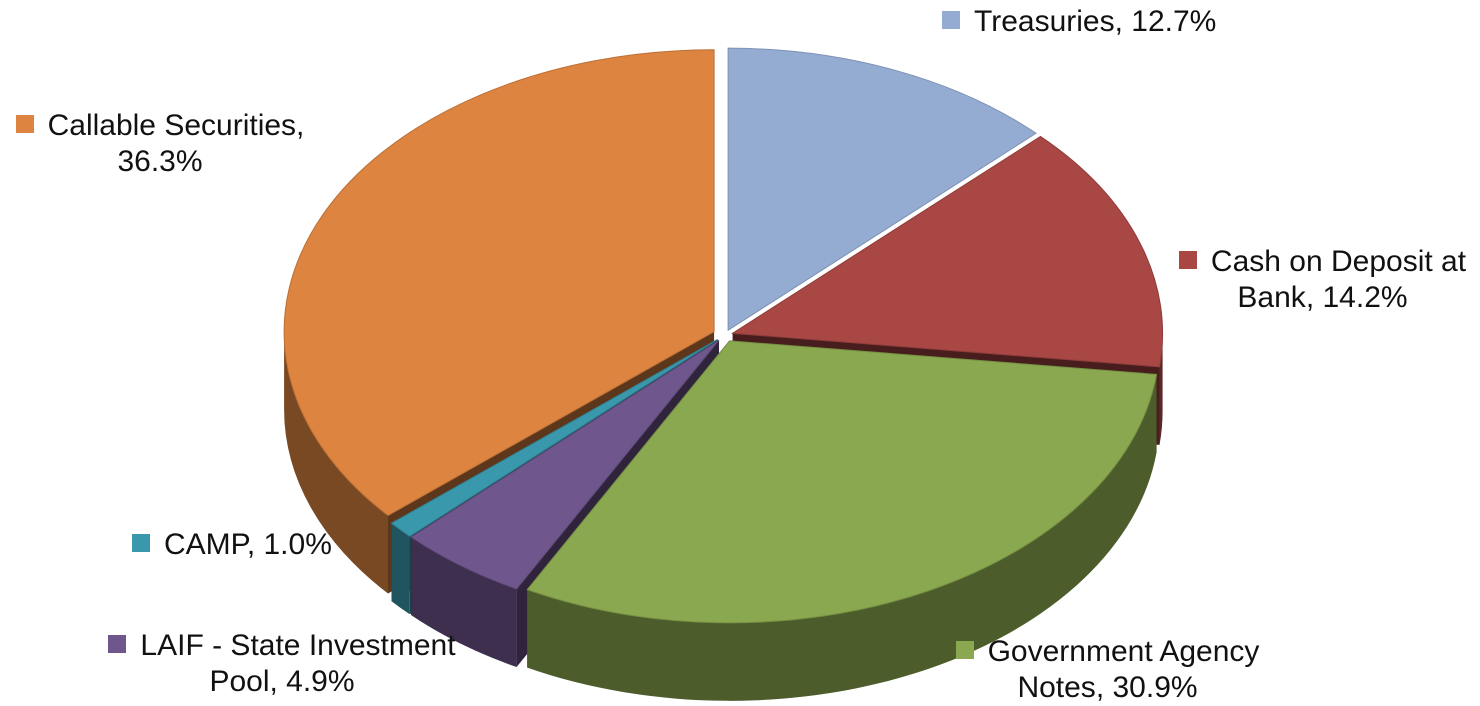 The width and height of the screenshot is (1480, 706). Describe the element at coordinates (298, 663) in the screenshot. I see `label-laif-name: LAIF - State Investment Pool` at that location.